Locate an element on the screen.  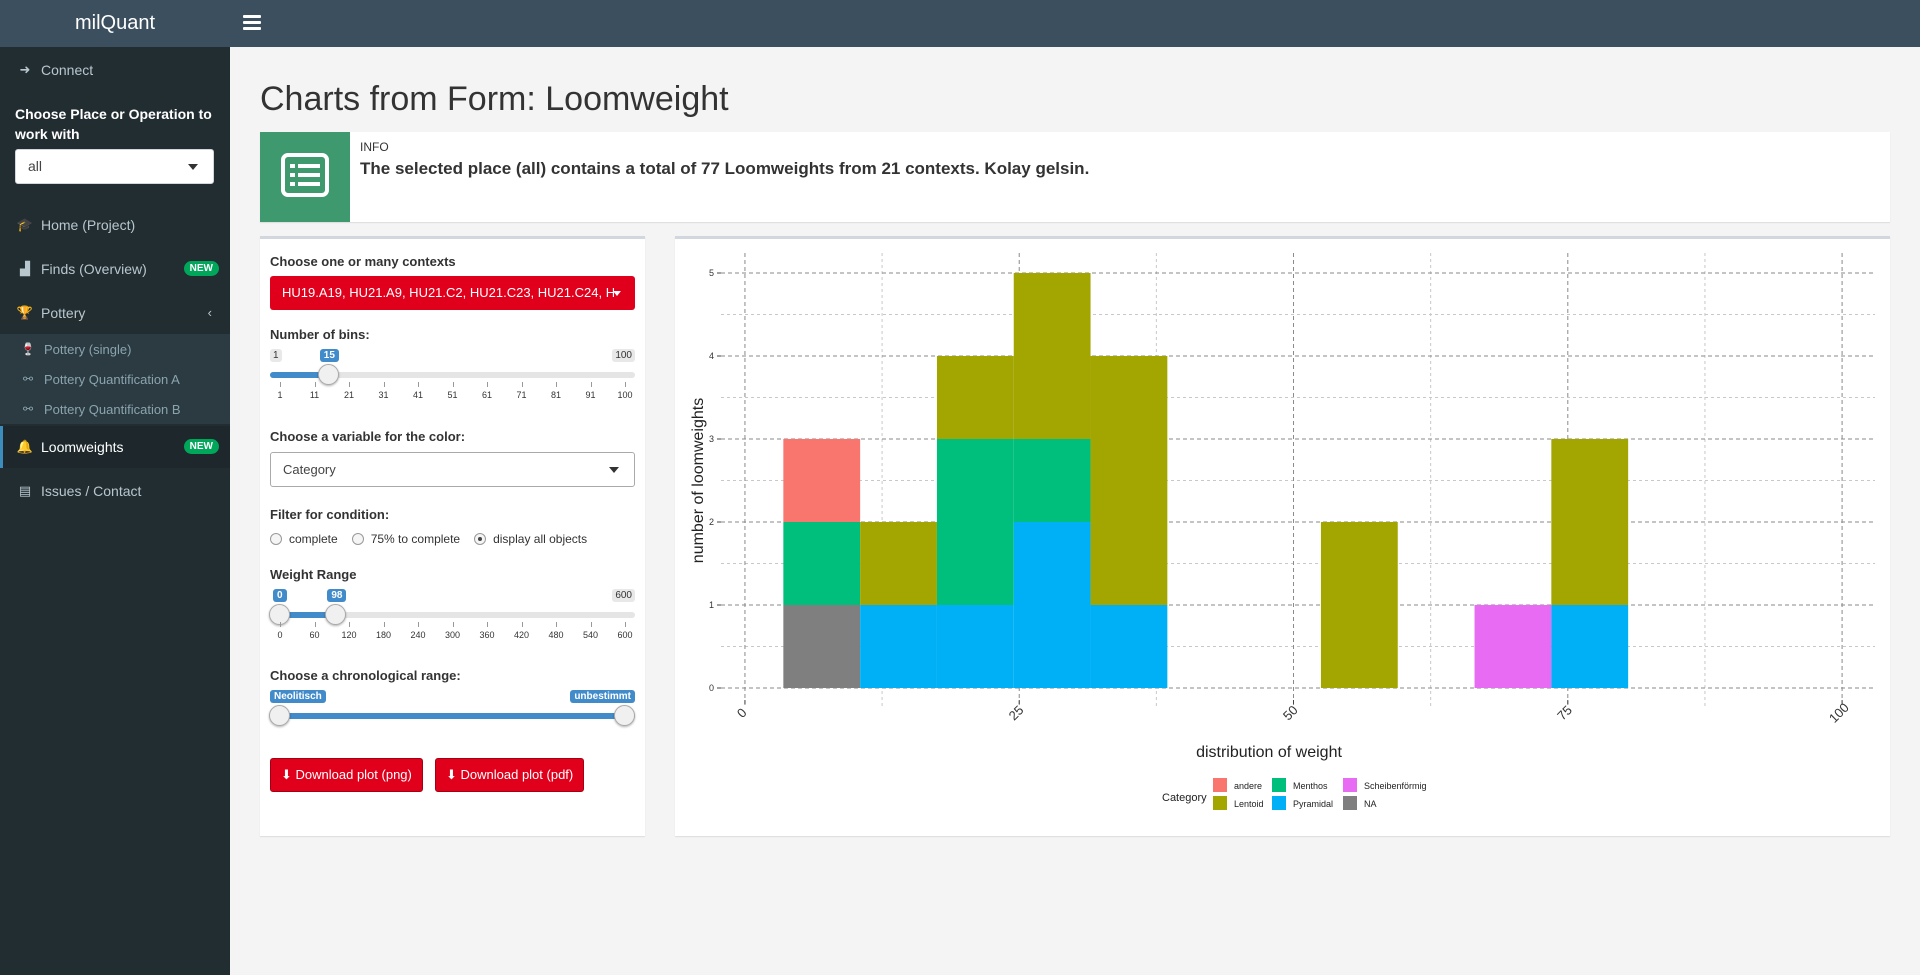
sidebar-item-home: 🎓 Home (Project) is located at coordinates (115, 225).